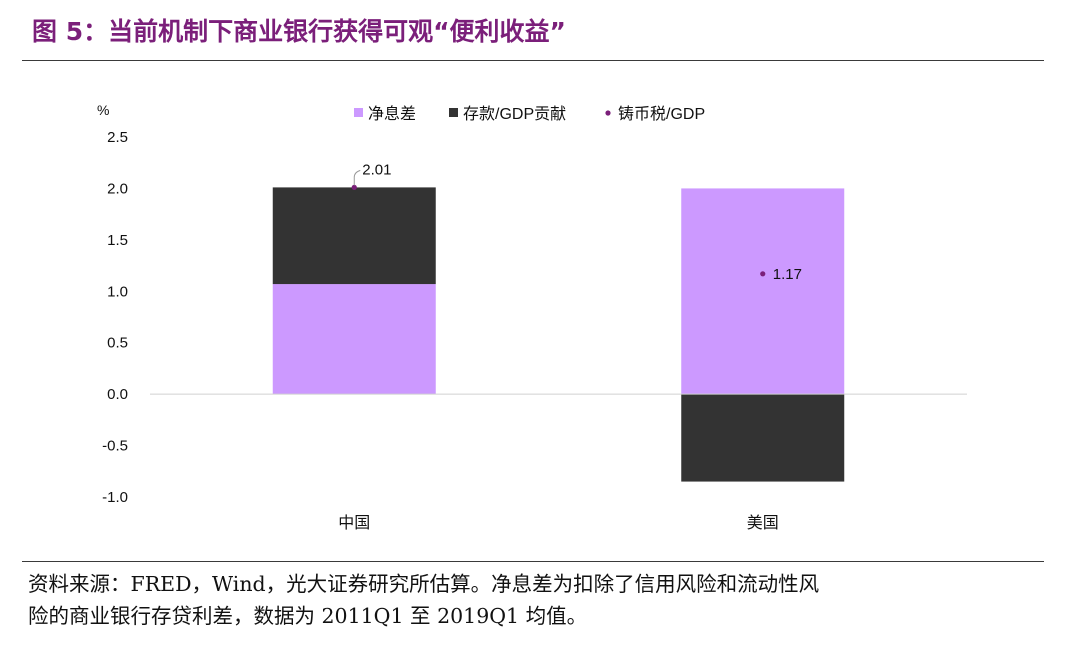 This screenshot has width=1073, height=648. Describe the element at coordinates (117, 240) in the screenshot. I see `y-tick-label: 1.5` at that location.